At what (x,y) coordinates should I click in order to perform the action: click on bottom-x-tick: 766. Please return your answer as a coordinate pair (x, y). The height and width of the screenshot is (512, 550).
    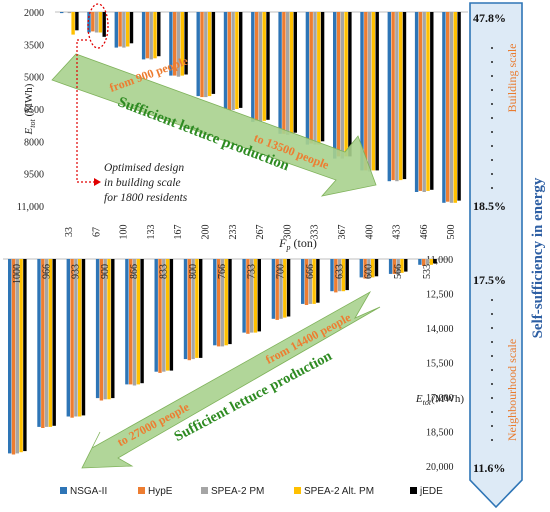
    Looking at the image, I should click on (222, 271).